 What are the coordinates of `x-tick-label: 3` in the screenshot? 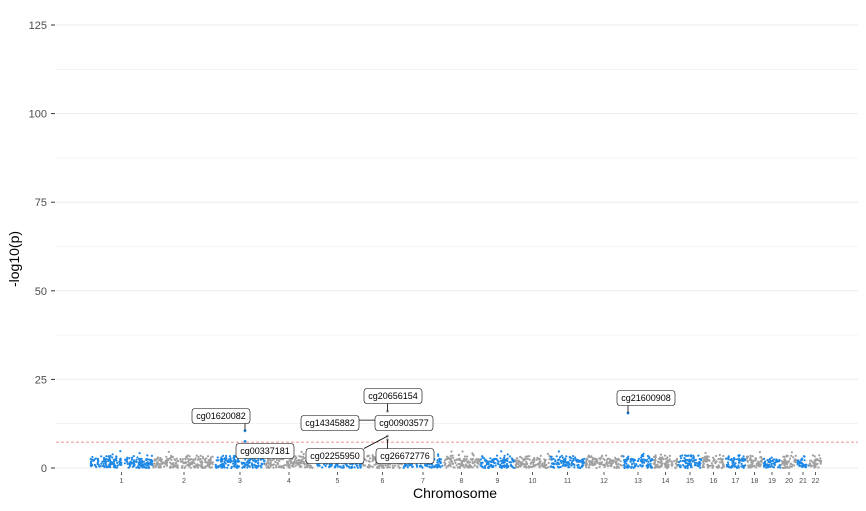 It's located at (240, 481).